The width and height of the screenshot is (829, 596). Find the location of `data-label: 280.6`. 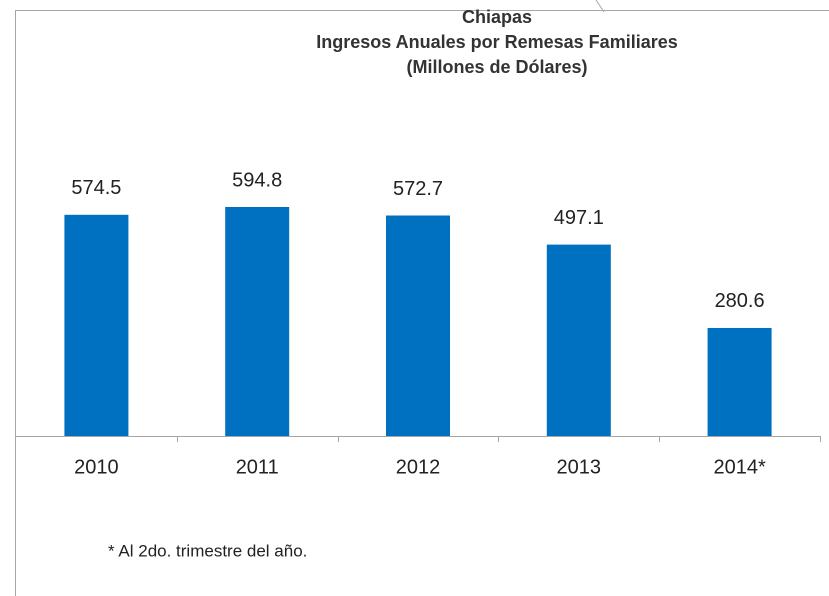

data-label: 280.6 is located at coordinates (740, 301).